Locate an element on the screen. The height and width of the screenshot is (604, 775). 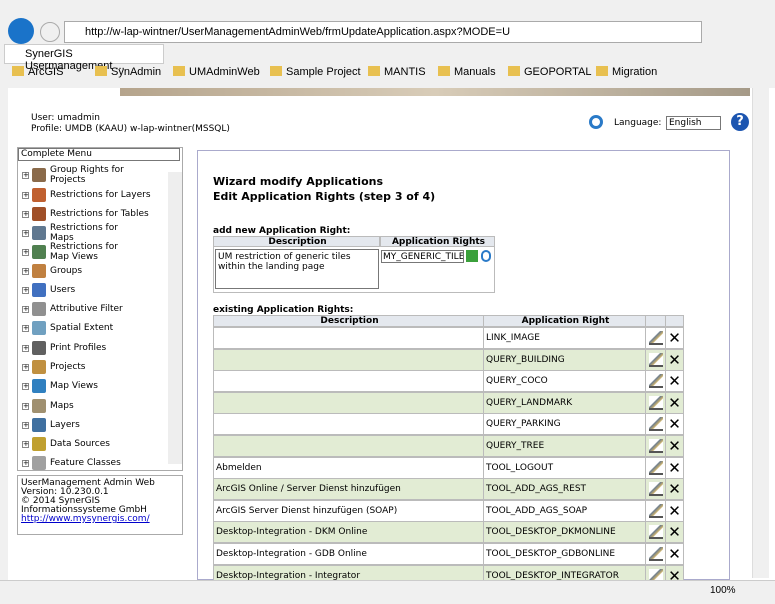
menu-item: + Restrictions for Map Views is located at coordinates (92, 252).